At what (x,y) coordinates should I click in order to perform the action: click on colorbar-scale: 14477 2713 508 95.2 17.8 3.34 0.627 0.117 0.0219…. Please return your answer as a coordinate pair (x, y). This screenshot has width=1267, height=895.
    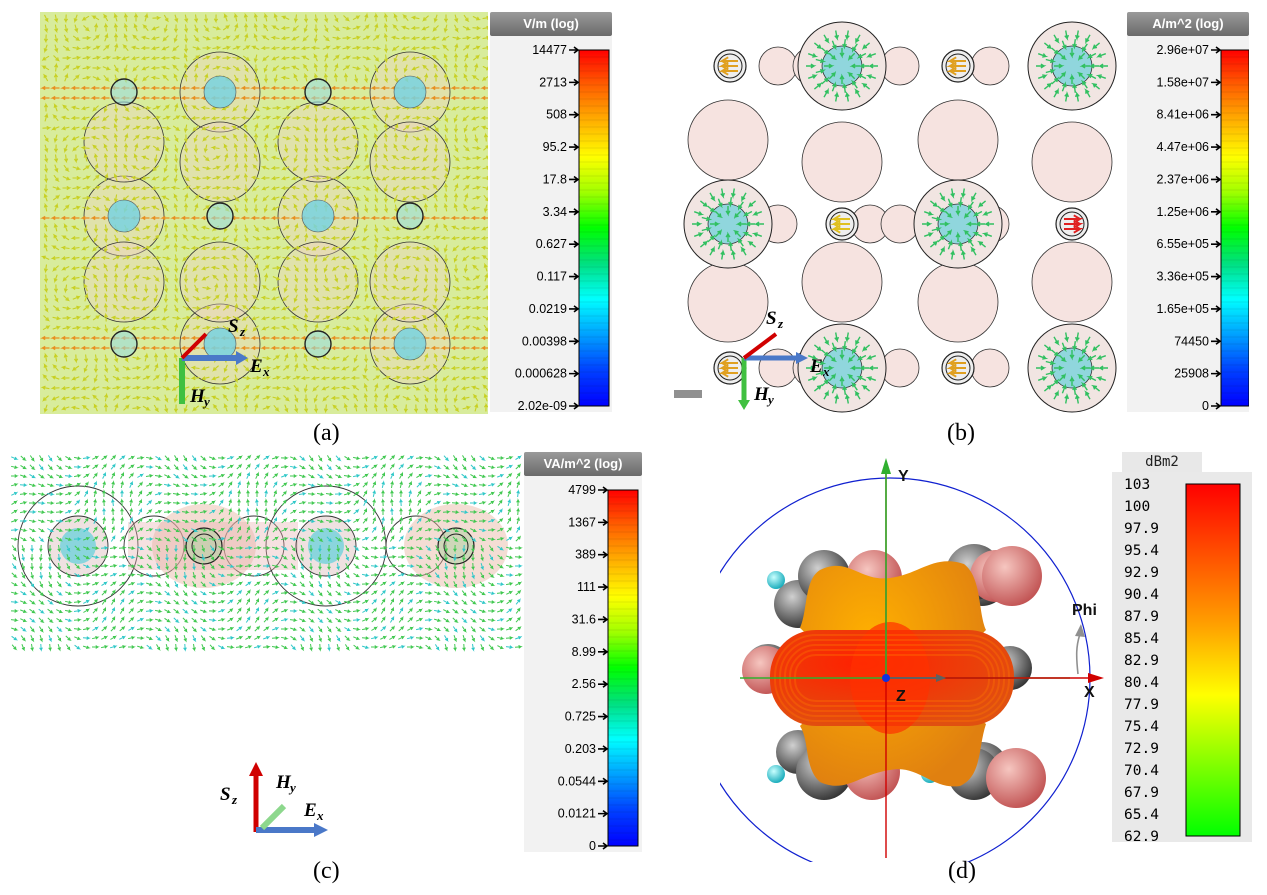
    Looking at the image, I should click on (551, 224).